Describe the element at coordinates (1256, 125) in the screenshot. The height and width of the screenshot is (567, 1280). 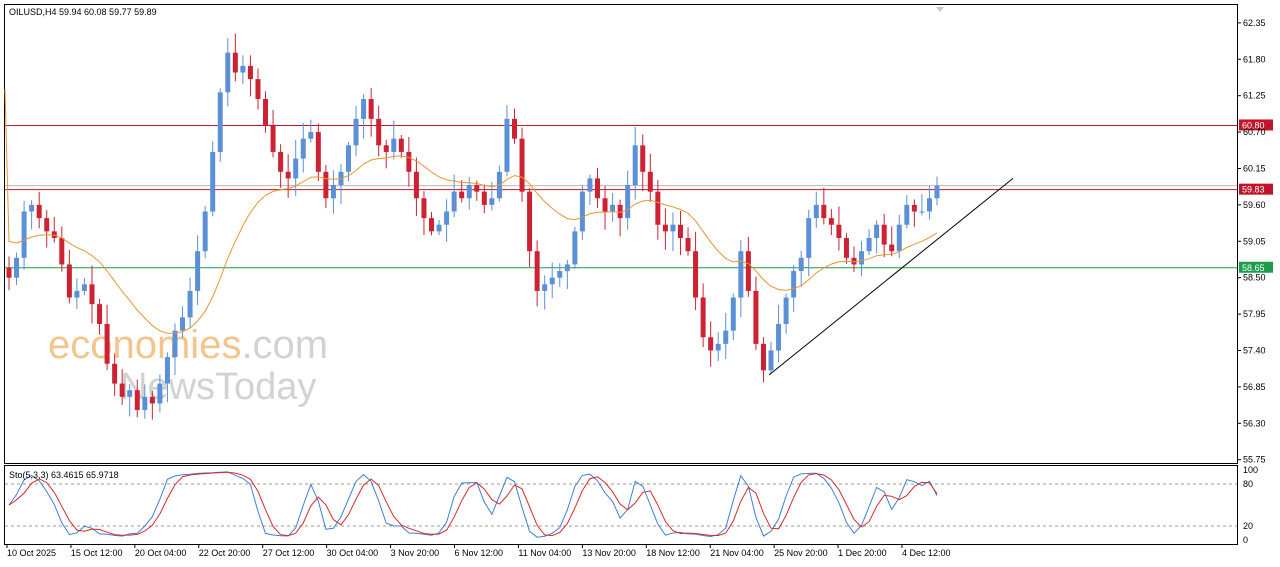
I see `level-tag-60.80` at that location.